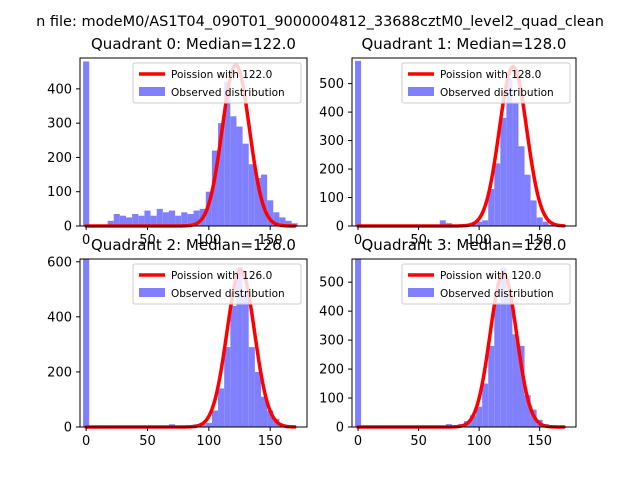 The height and width of the screenshot is (484, 640). What do you see at coordinates (221, 75) in the screenshot?
I see `legend-poisson-label: Poission with 122.0` at bounding box center [221, 75].